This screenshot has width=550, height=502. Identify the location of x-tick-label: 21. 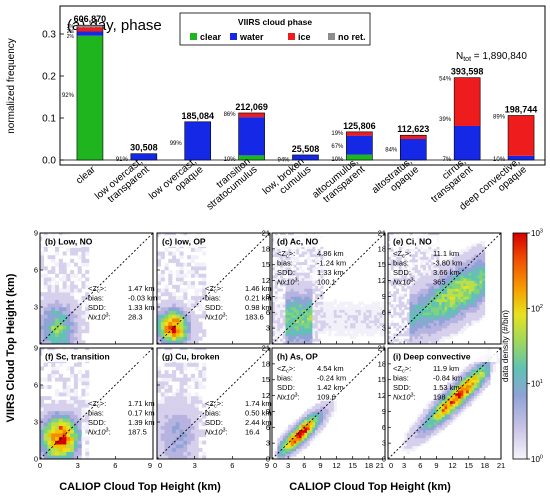
(501, 465).